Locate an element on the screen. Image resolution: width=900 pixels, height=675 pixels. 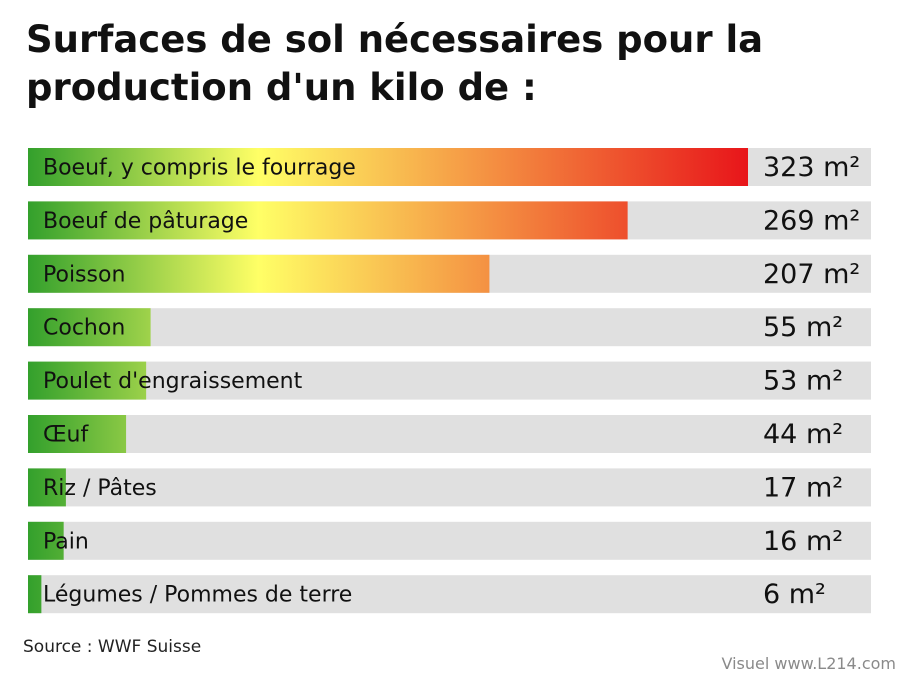
bar-row: Riz / Pâtes 17 m² is located at coordinates (449, 487).